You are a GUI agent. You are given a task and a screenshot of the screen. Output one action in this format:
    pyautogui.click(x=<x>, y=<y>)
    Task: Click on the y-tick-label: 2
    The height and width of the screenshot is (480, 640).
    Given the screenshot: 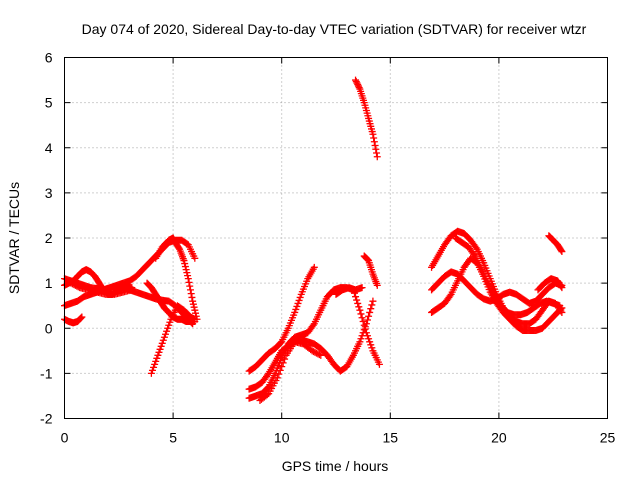 What is the action you would take?
    pyautogui.click(x=49, y=238)
    